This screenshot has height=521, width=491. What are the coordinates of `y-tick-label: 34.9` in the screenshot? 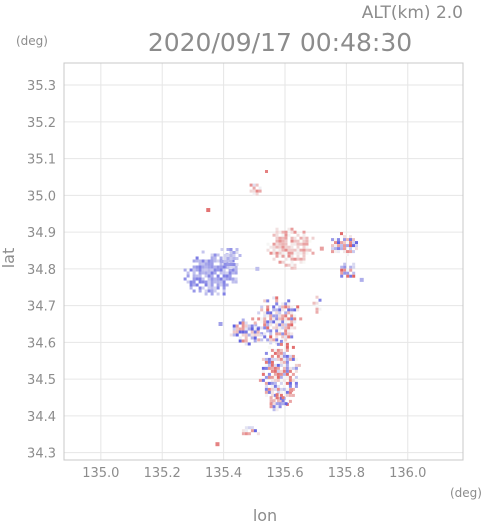 It's located at (41, 233).